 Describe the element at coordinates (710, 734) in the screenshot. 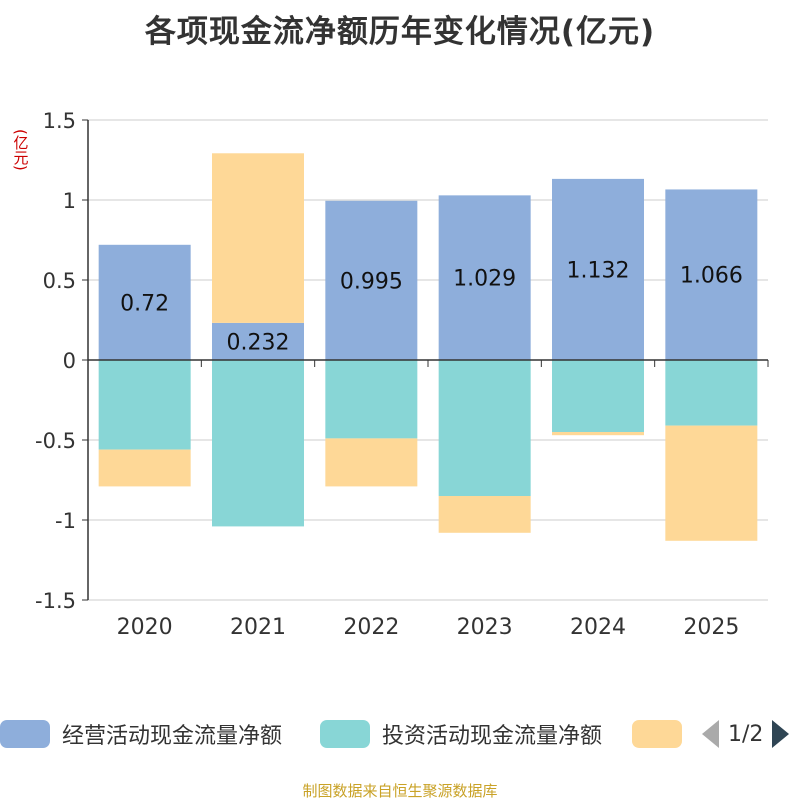

I see `legend-prev-page-icon` at that location.